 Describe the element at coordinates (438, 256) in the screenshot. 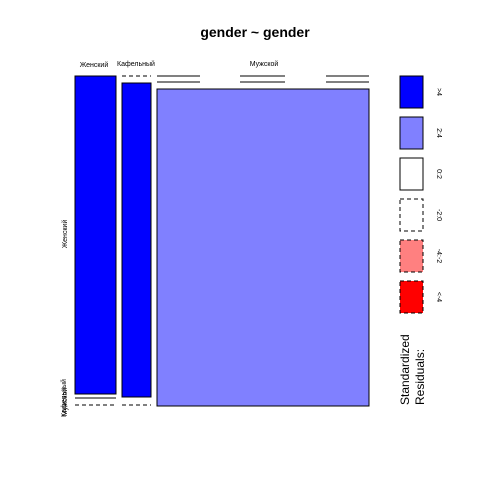

I see `legend-label: -4:-2` at that location.